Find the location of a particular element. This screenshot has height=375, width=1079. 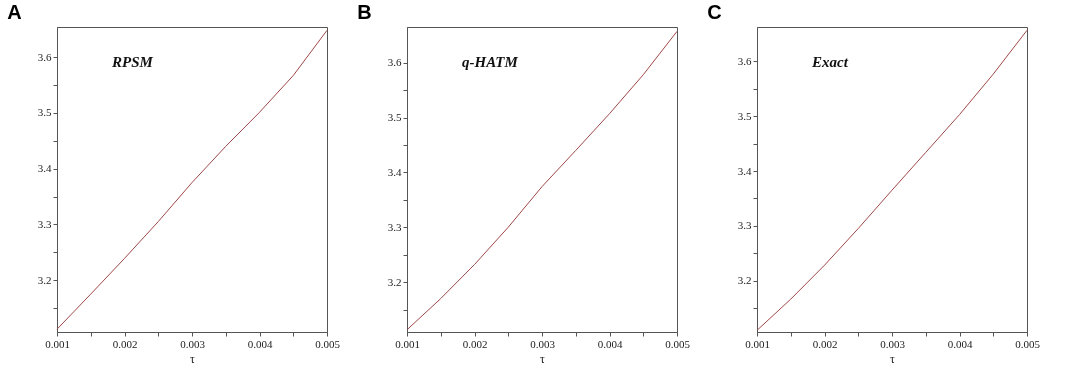

chart-title: B is located at coordinates (364, 12).